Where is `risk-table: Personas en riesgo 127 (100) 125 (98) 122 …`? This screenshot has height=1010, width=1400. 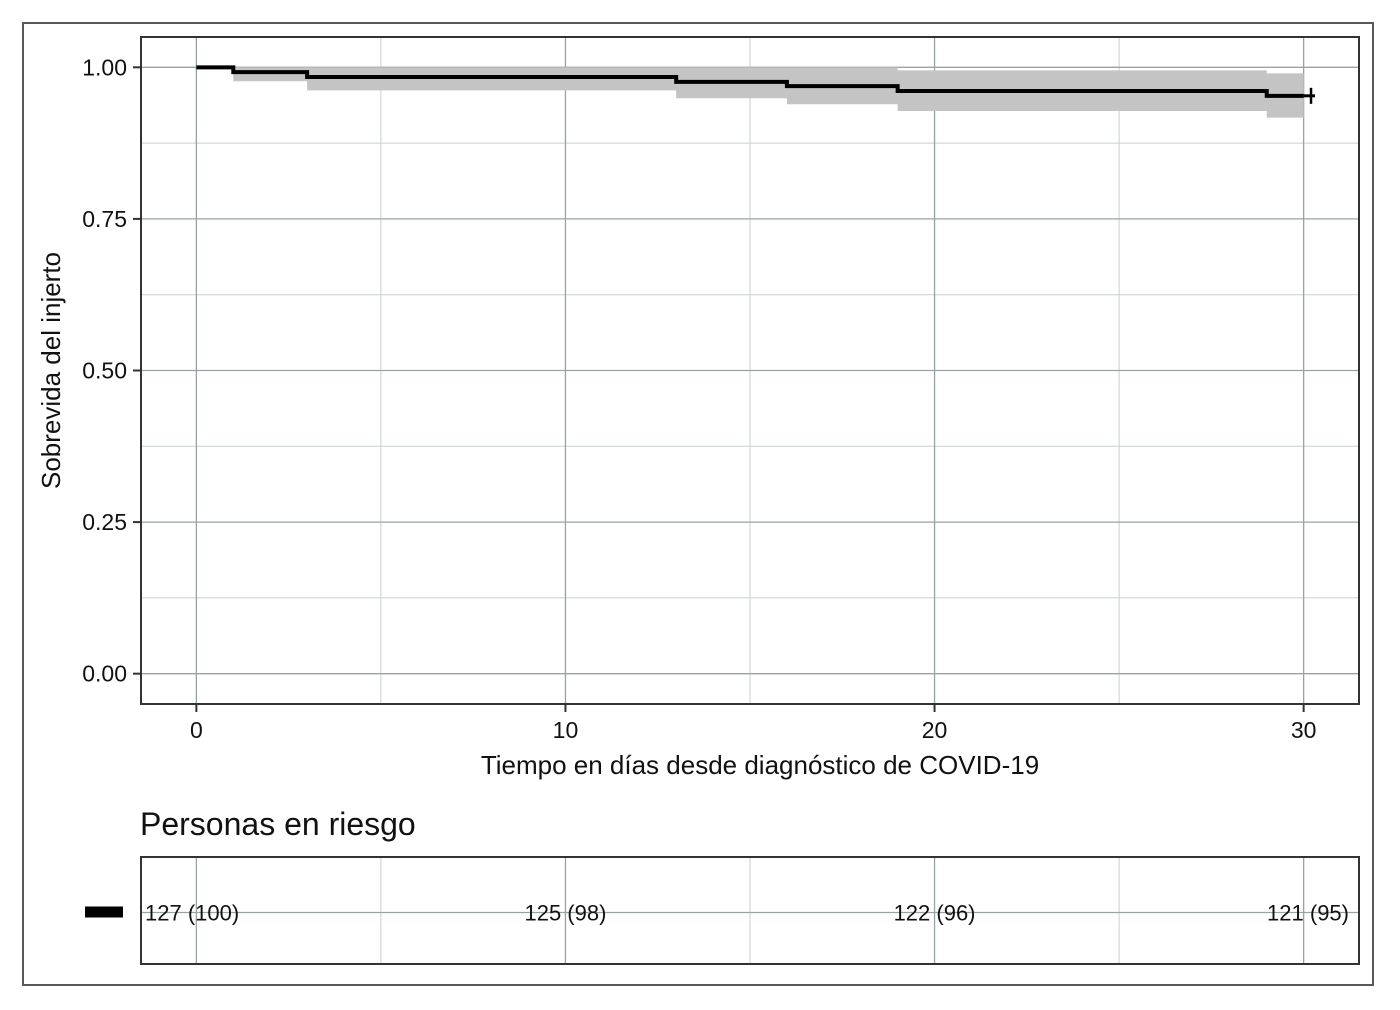
risk-table: Personas en riesgo 127 (100) 125 (98) 122 … is located at coordinates (722, 885).